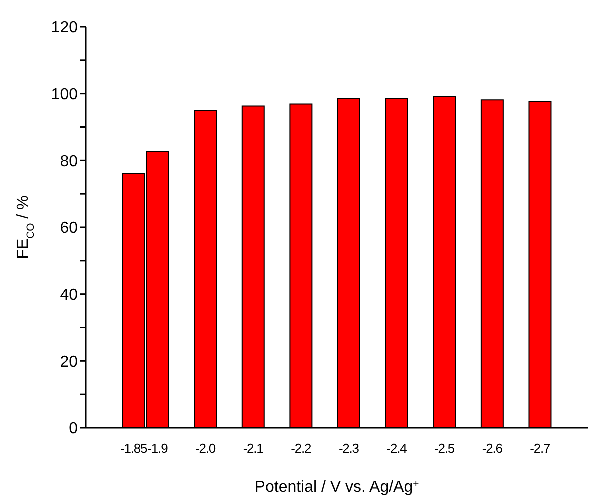  What do you see at coordinates (69, 161) in the screenshot?
I see `y-tick-label: 80` at bounding box center [69, 161].